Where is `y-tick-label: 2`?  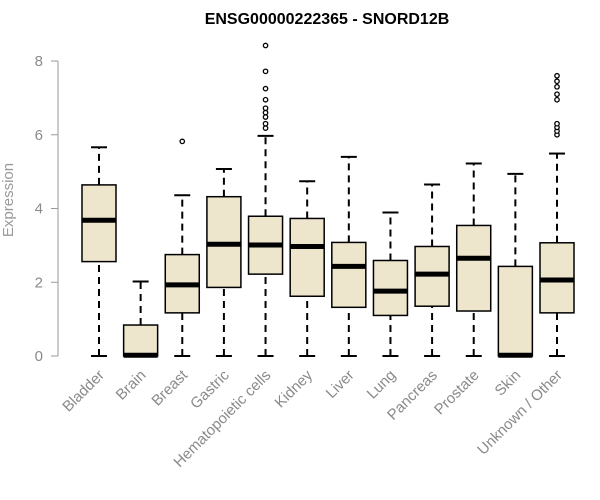 y-tick-label: 2 is located at coordinates (39, 282).